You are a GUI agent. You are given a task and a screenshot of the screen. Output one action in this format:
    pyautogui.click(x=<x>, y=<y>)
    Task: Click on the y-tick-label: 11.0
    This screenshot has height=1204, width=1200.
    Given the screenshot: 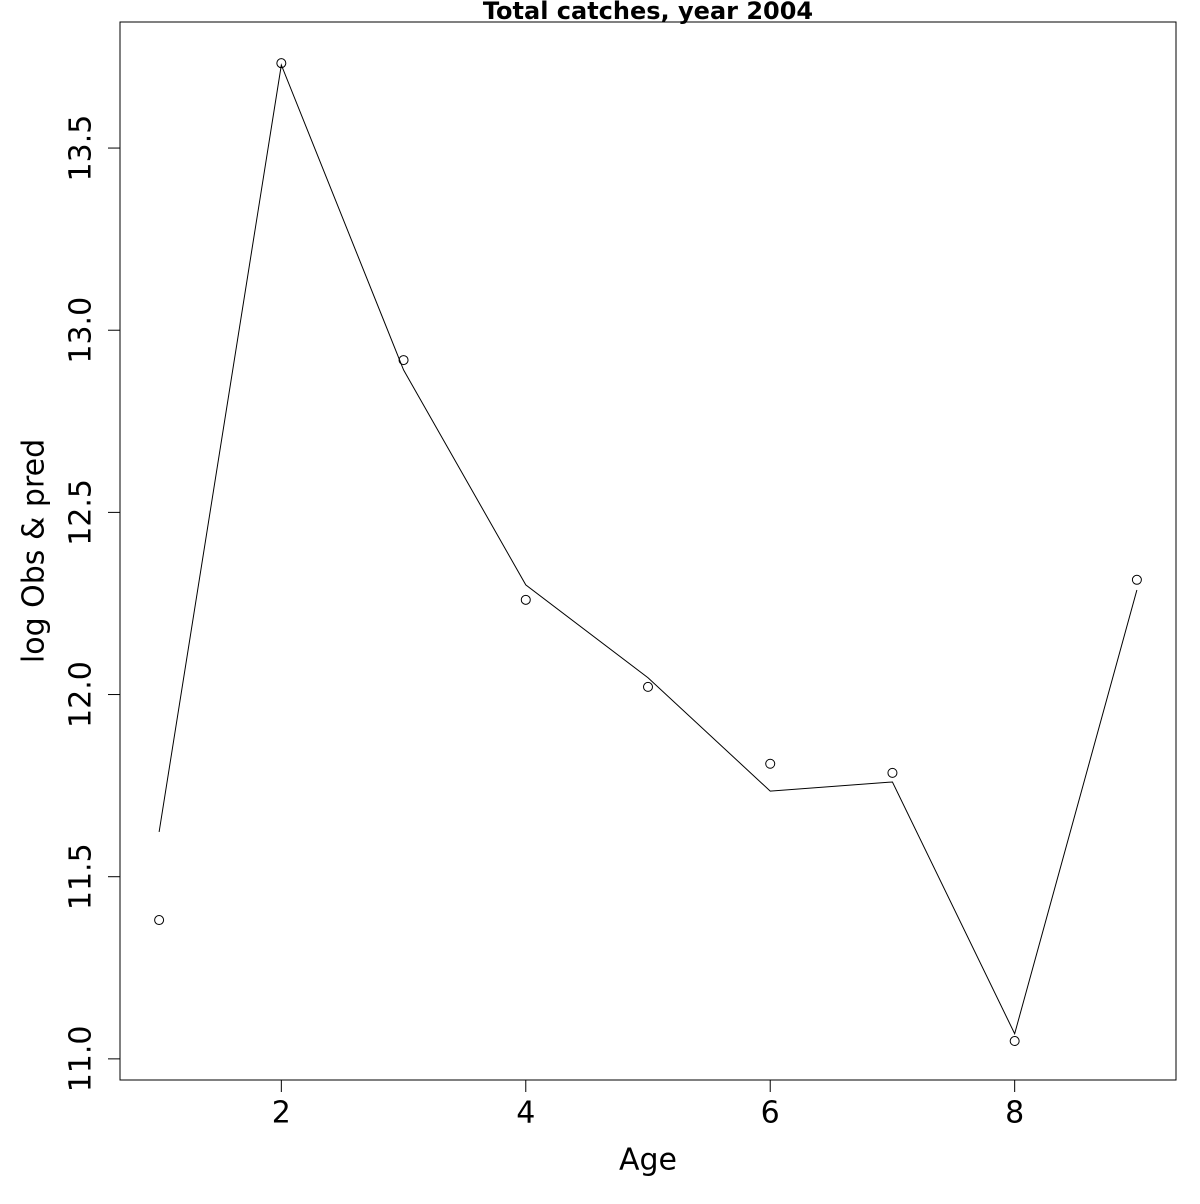 What is the action you would take?
    pyautogui.click(x=81, y=1058)
    